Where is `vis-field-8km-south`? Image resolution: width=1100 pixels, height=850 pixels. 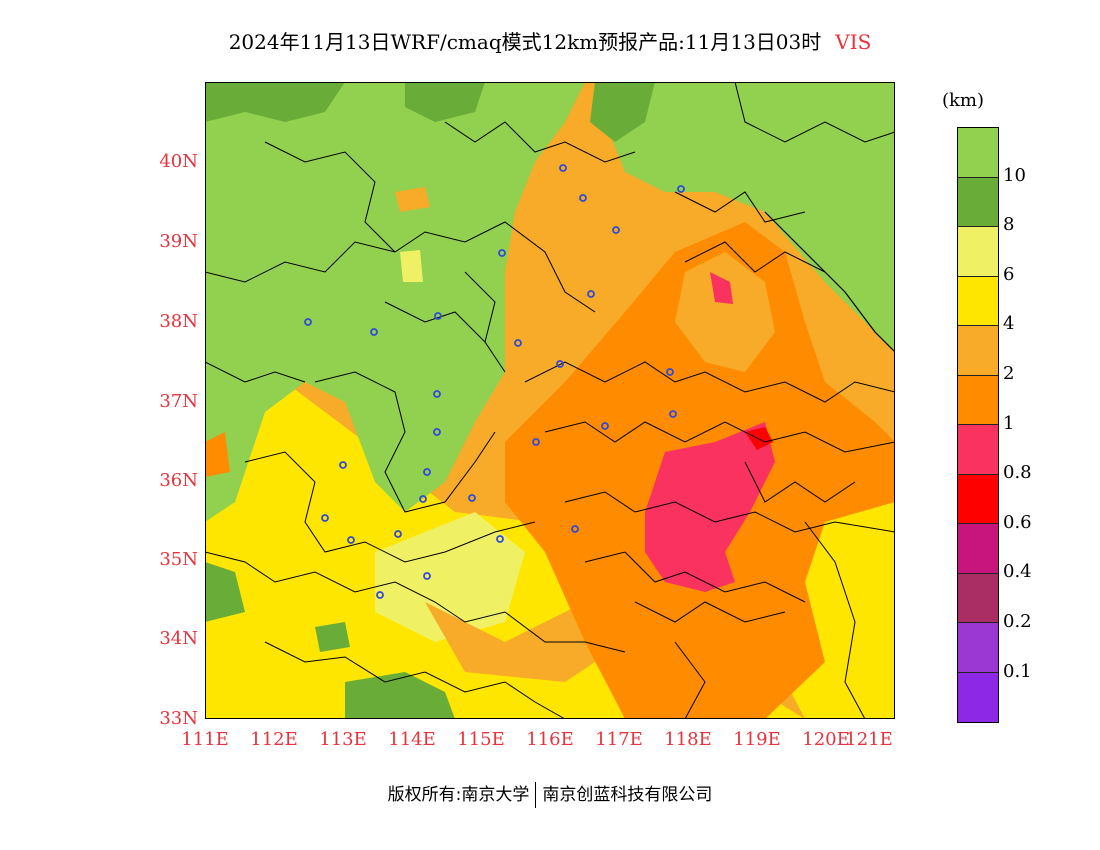 vis-field-8km-south is located at coordinates (400, 695).